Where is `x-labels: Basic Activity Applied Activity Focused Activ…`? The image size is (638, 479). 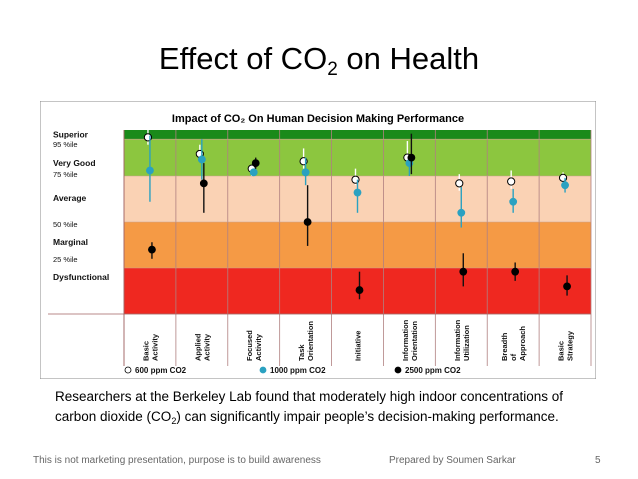
x-labels: Basic Activity Applied Activity Focused Activ… is located at coordinates (357, 340).